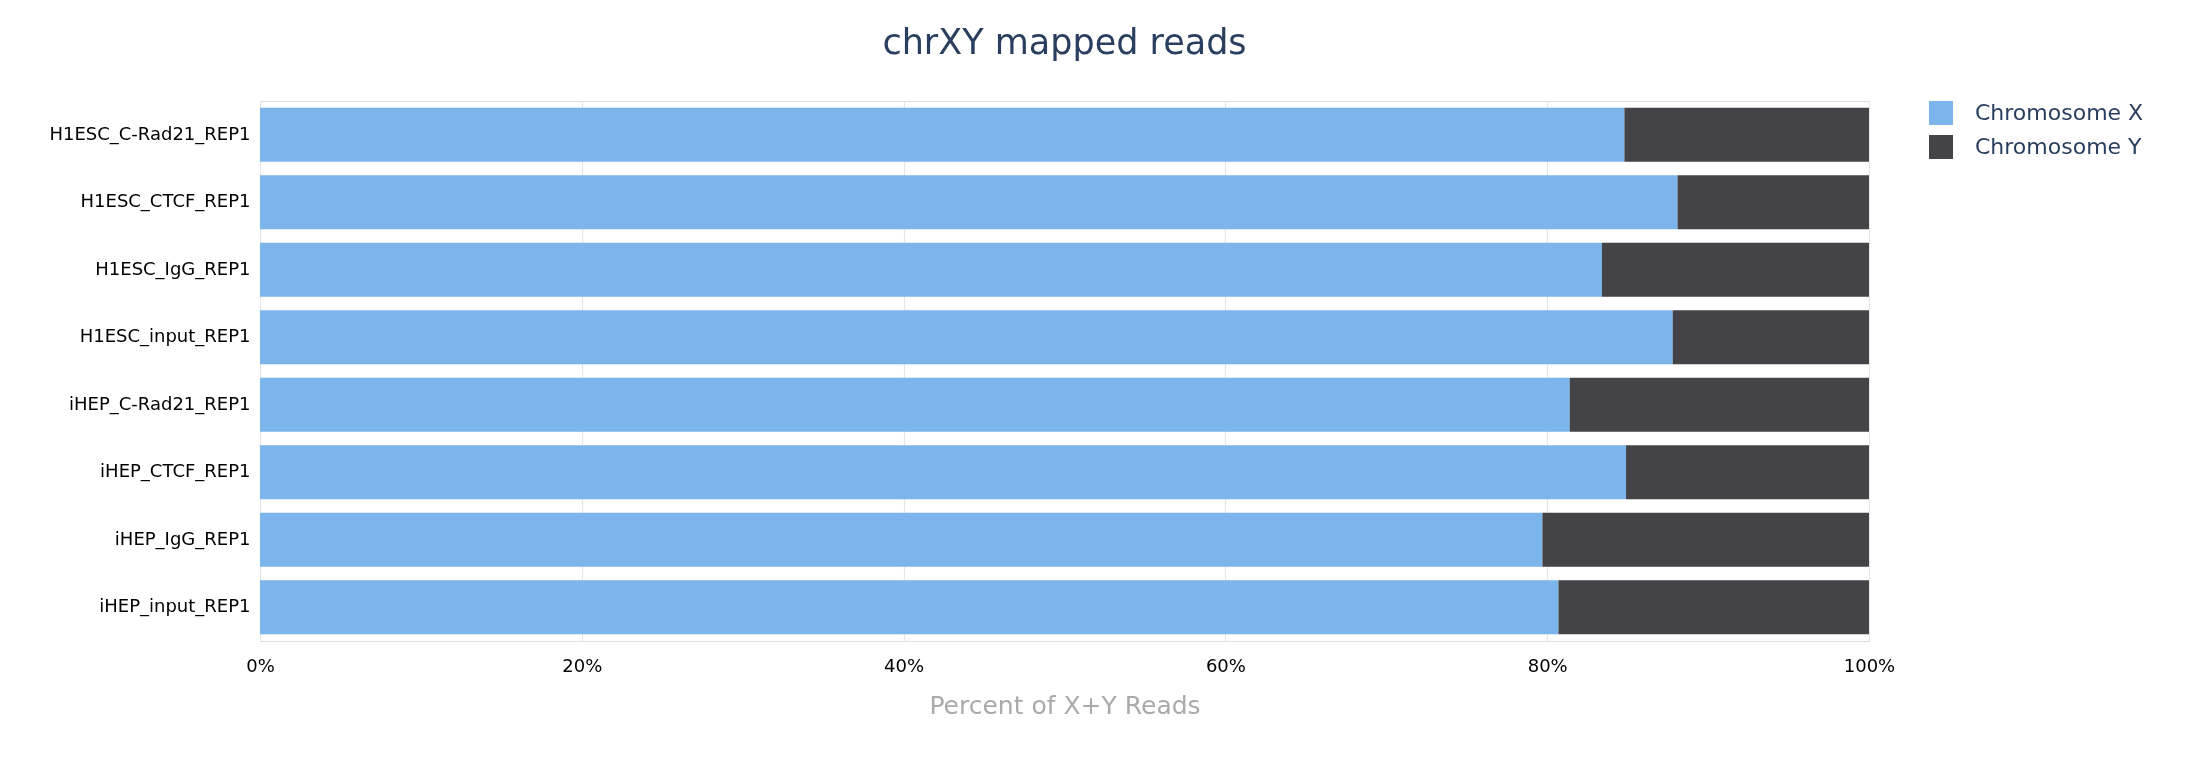 The image size is (2200, 760). I want to click on x-tick-label: 40%, so click(904, 665).